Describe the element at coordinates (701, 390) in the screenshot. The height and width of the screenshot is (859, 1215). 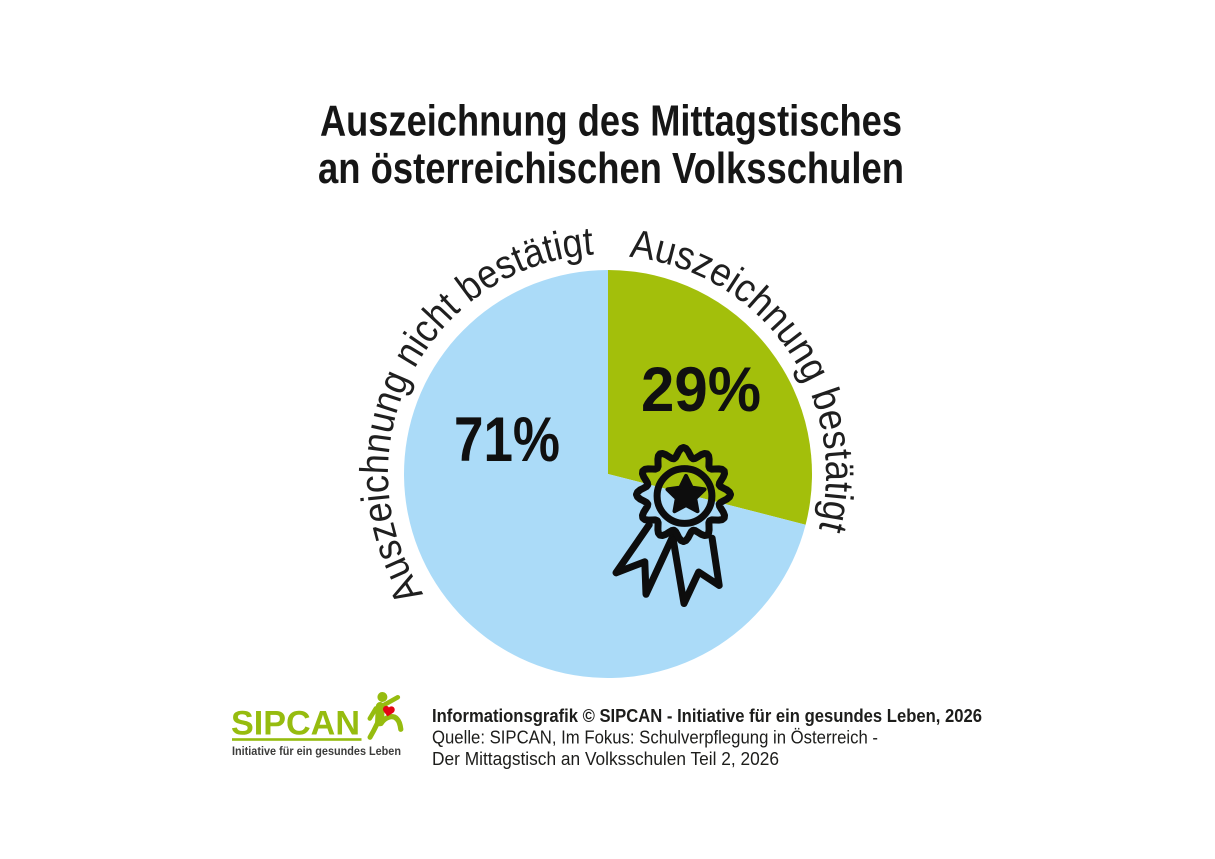
I see `svg-text: 29%` at that location.